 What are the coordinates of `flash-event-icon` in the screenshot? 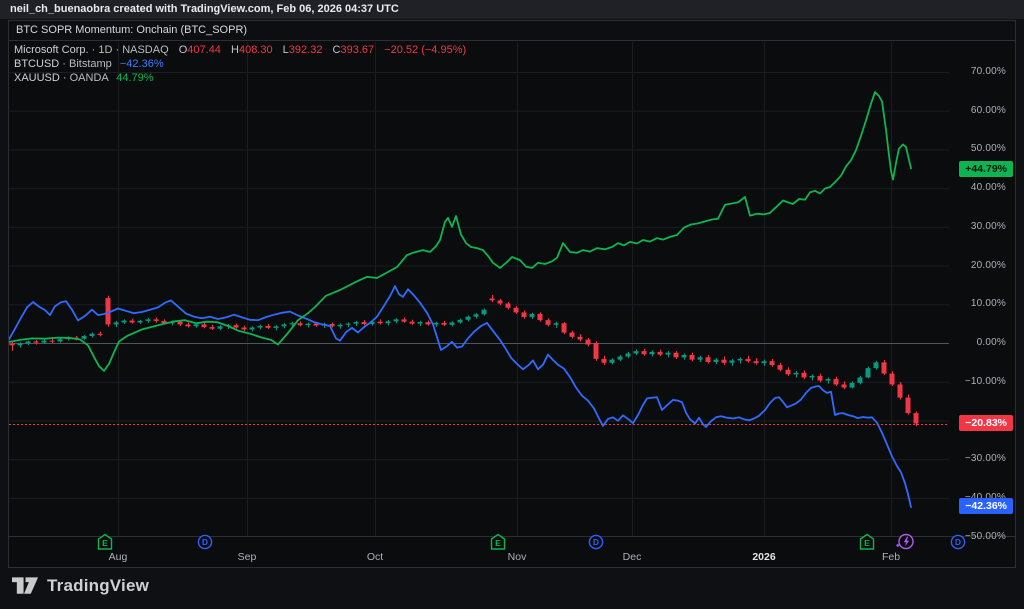 It's located at (905, 542).